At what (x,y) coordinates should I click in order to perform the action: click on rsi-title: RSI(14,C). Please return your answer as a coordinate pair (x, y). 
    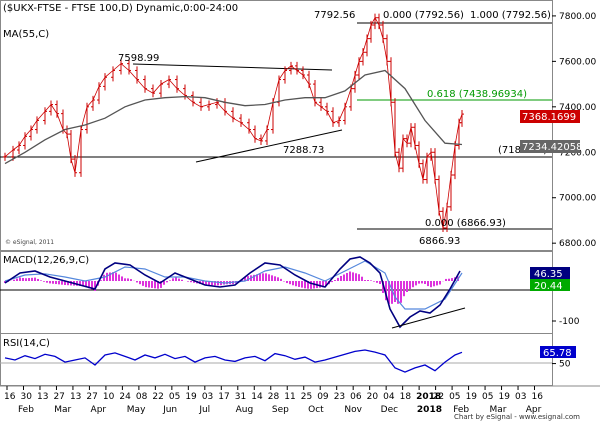
    Looking at the image, I should click on (26, 343).